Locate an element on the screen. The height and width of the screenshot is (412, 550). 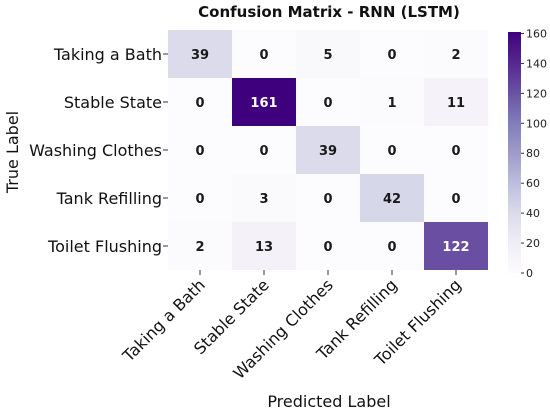
colorbar-tick-label: 20 is located at coordinates (533, 243).